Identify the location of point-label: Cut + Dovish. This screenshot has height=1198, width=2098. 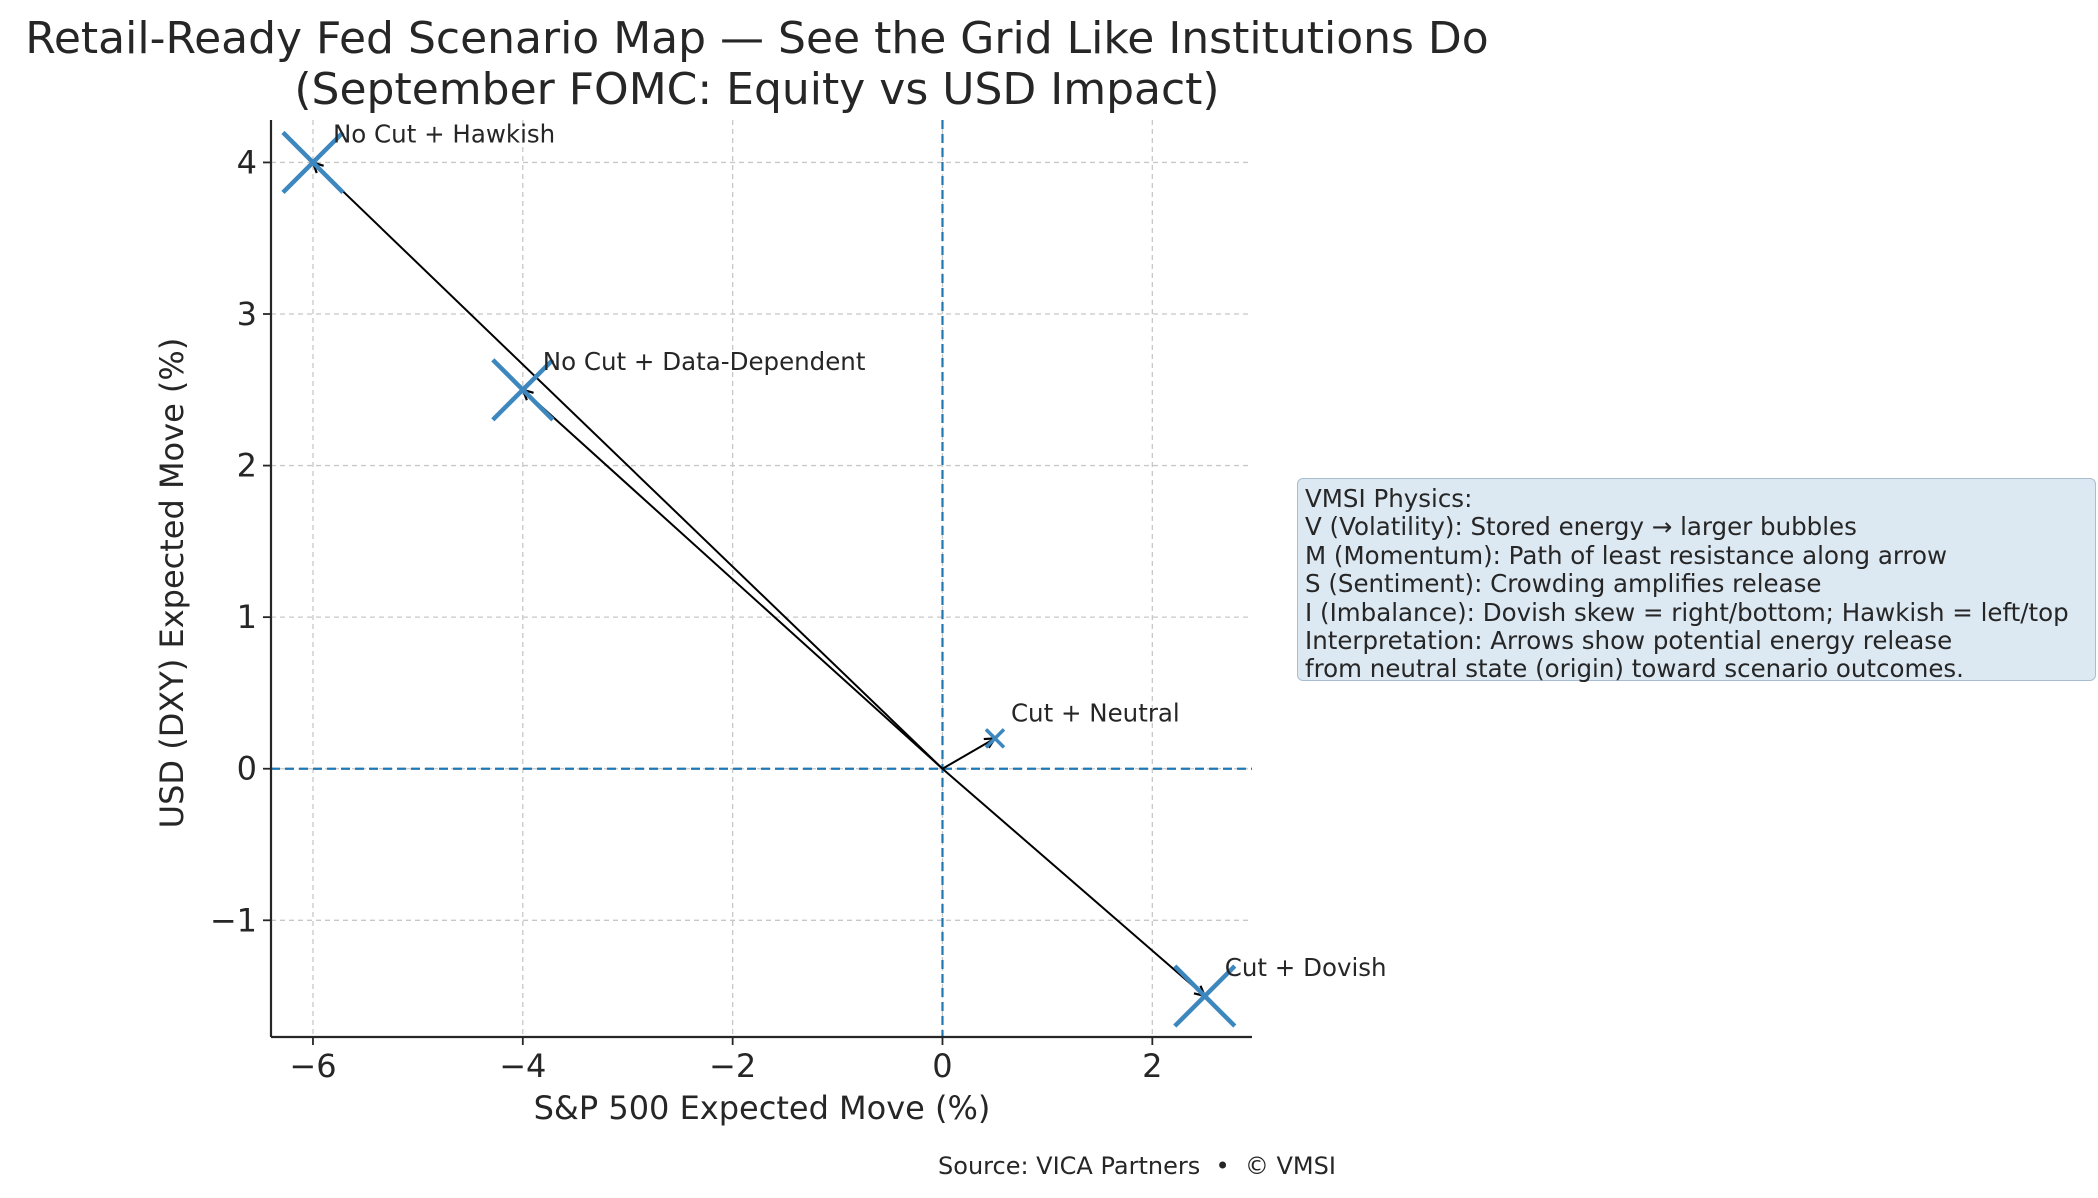
(1306, 967).